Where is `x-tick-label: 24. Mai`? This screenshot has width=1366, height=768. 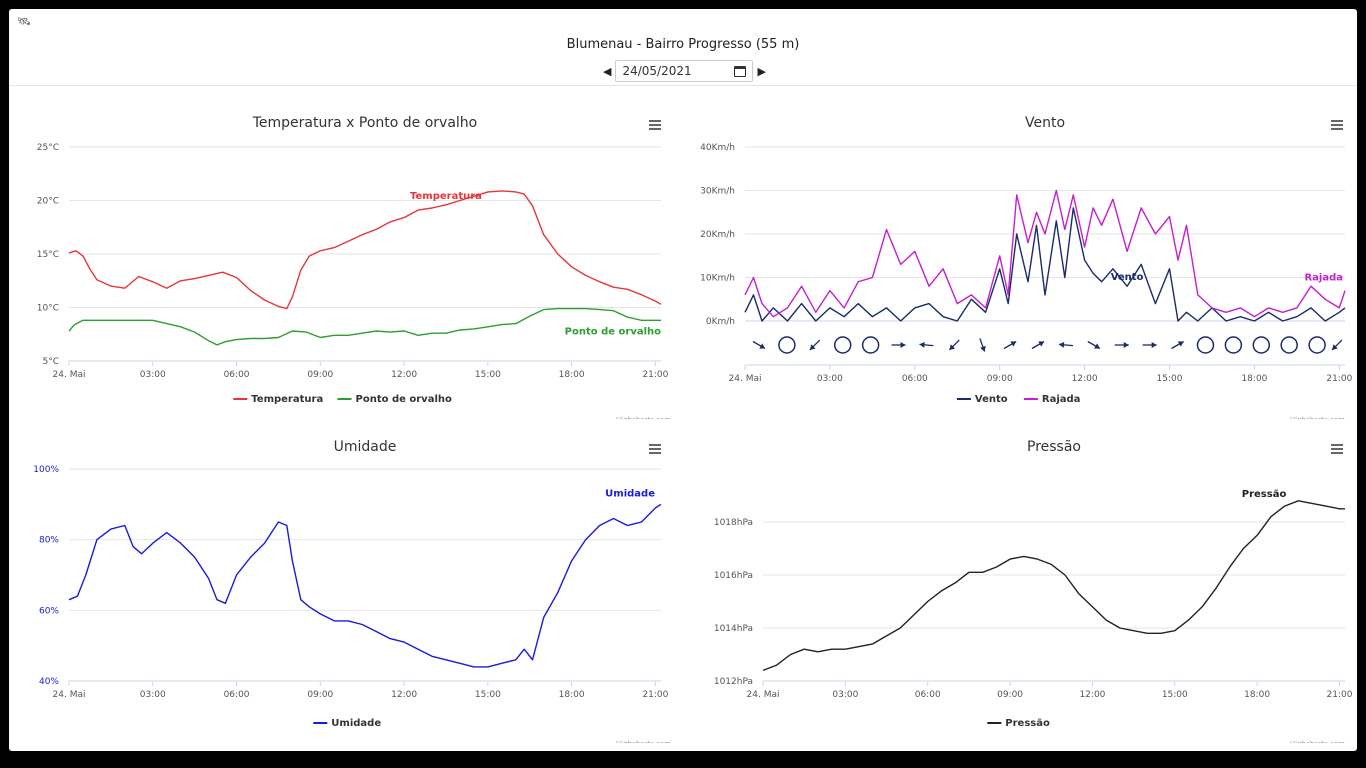
x-tick-label: 24. Mai is located at coordinates (69, 375).